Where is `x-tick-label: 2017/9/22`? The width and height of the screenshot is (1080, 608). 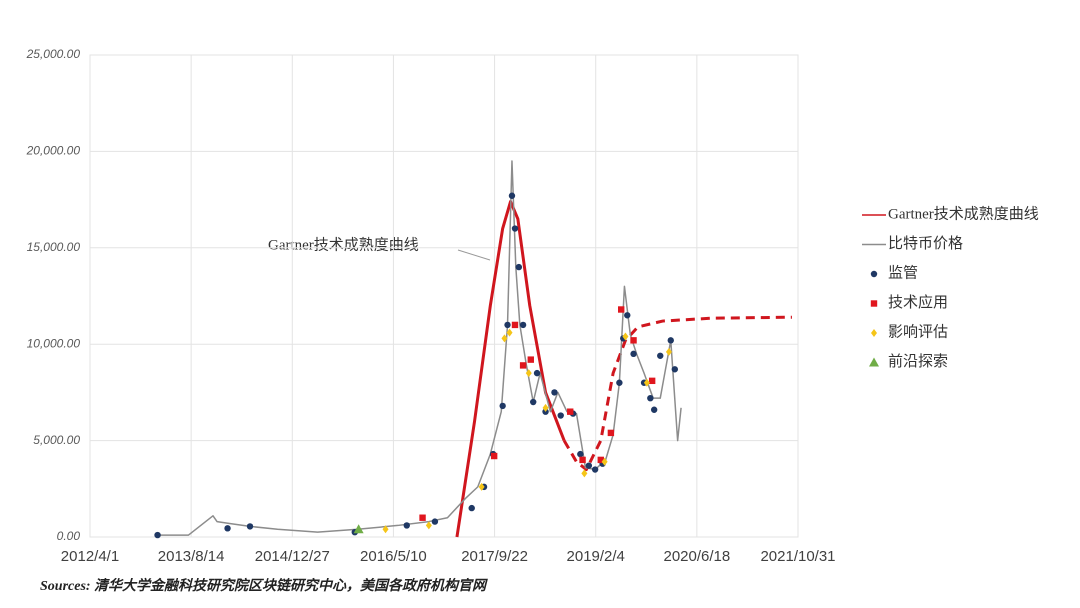
x-tick-label: 2017/9/22 is located at coordinates (494, 556).